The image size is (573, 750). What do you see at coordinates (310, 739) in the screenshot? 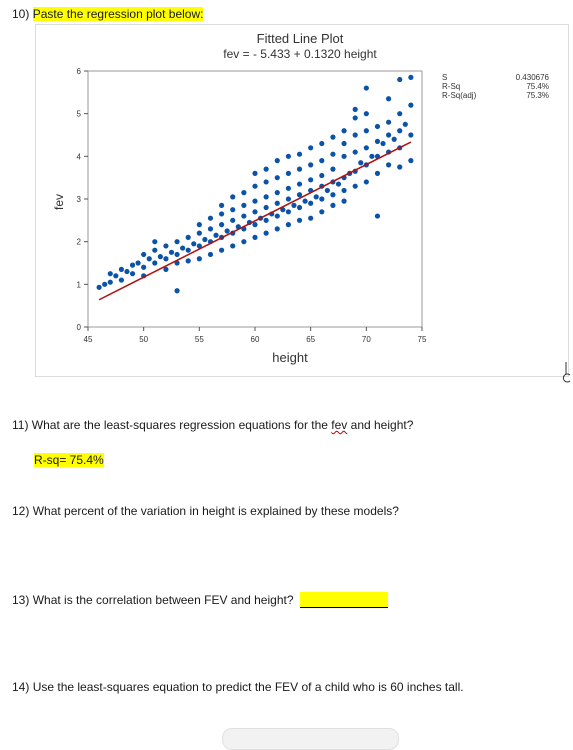
I see `bottom-overlay-pill` at bounding box center [310, 739].